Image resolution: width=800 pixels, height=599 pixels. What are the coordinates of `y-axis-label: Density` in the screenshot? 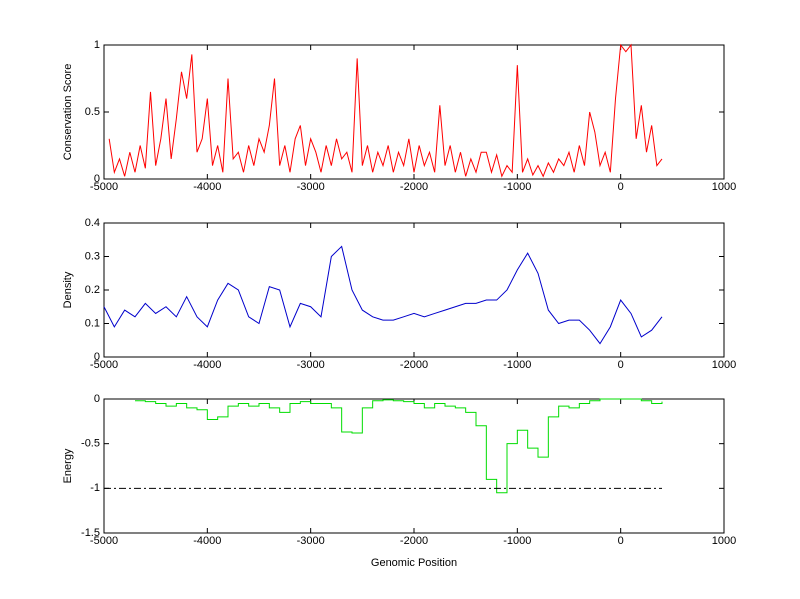 It's located at (68, 289).